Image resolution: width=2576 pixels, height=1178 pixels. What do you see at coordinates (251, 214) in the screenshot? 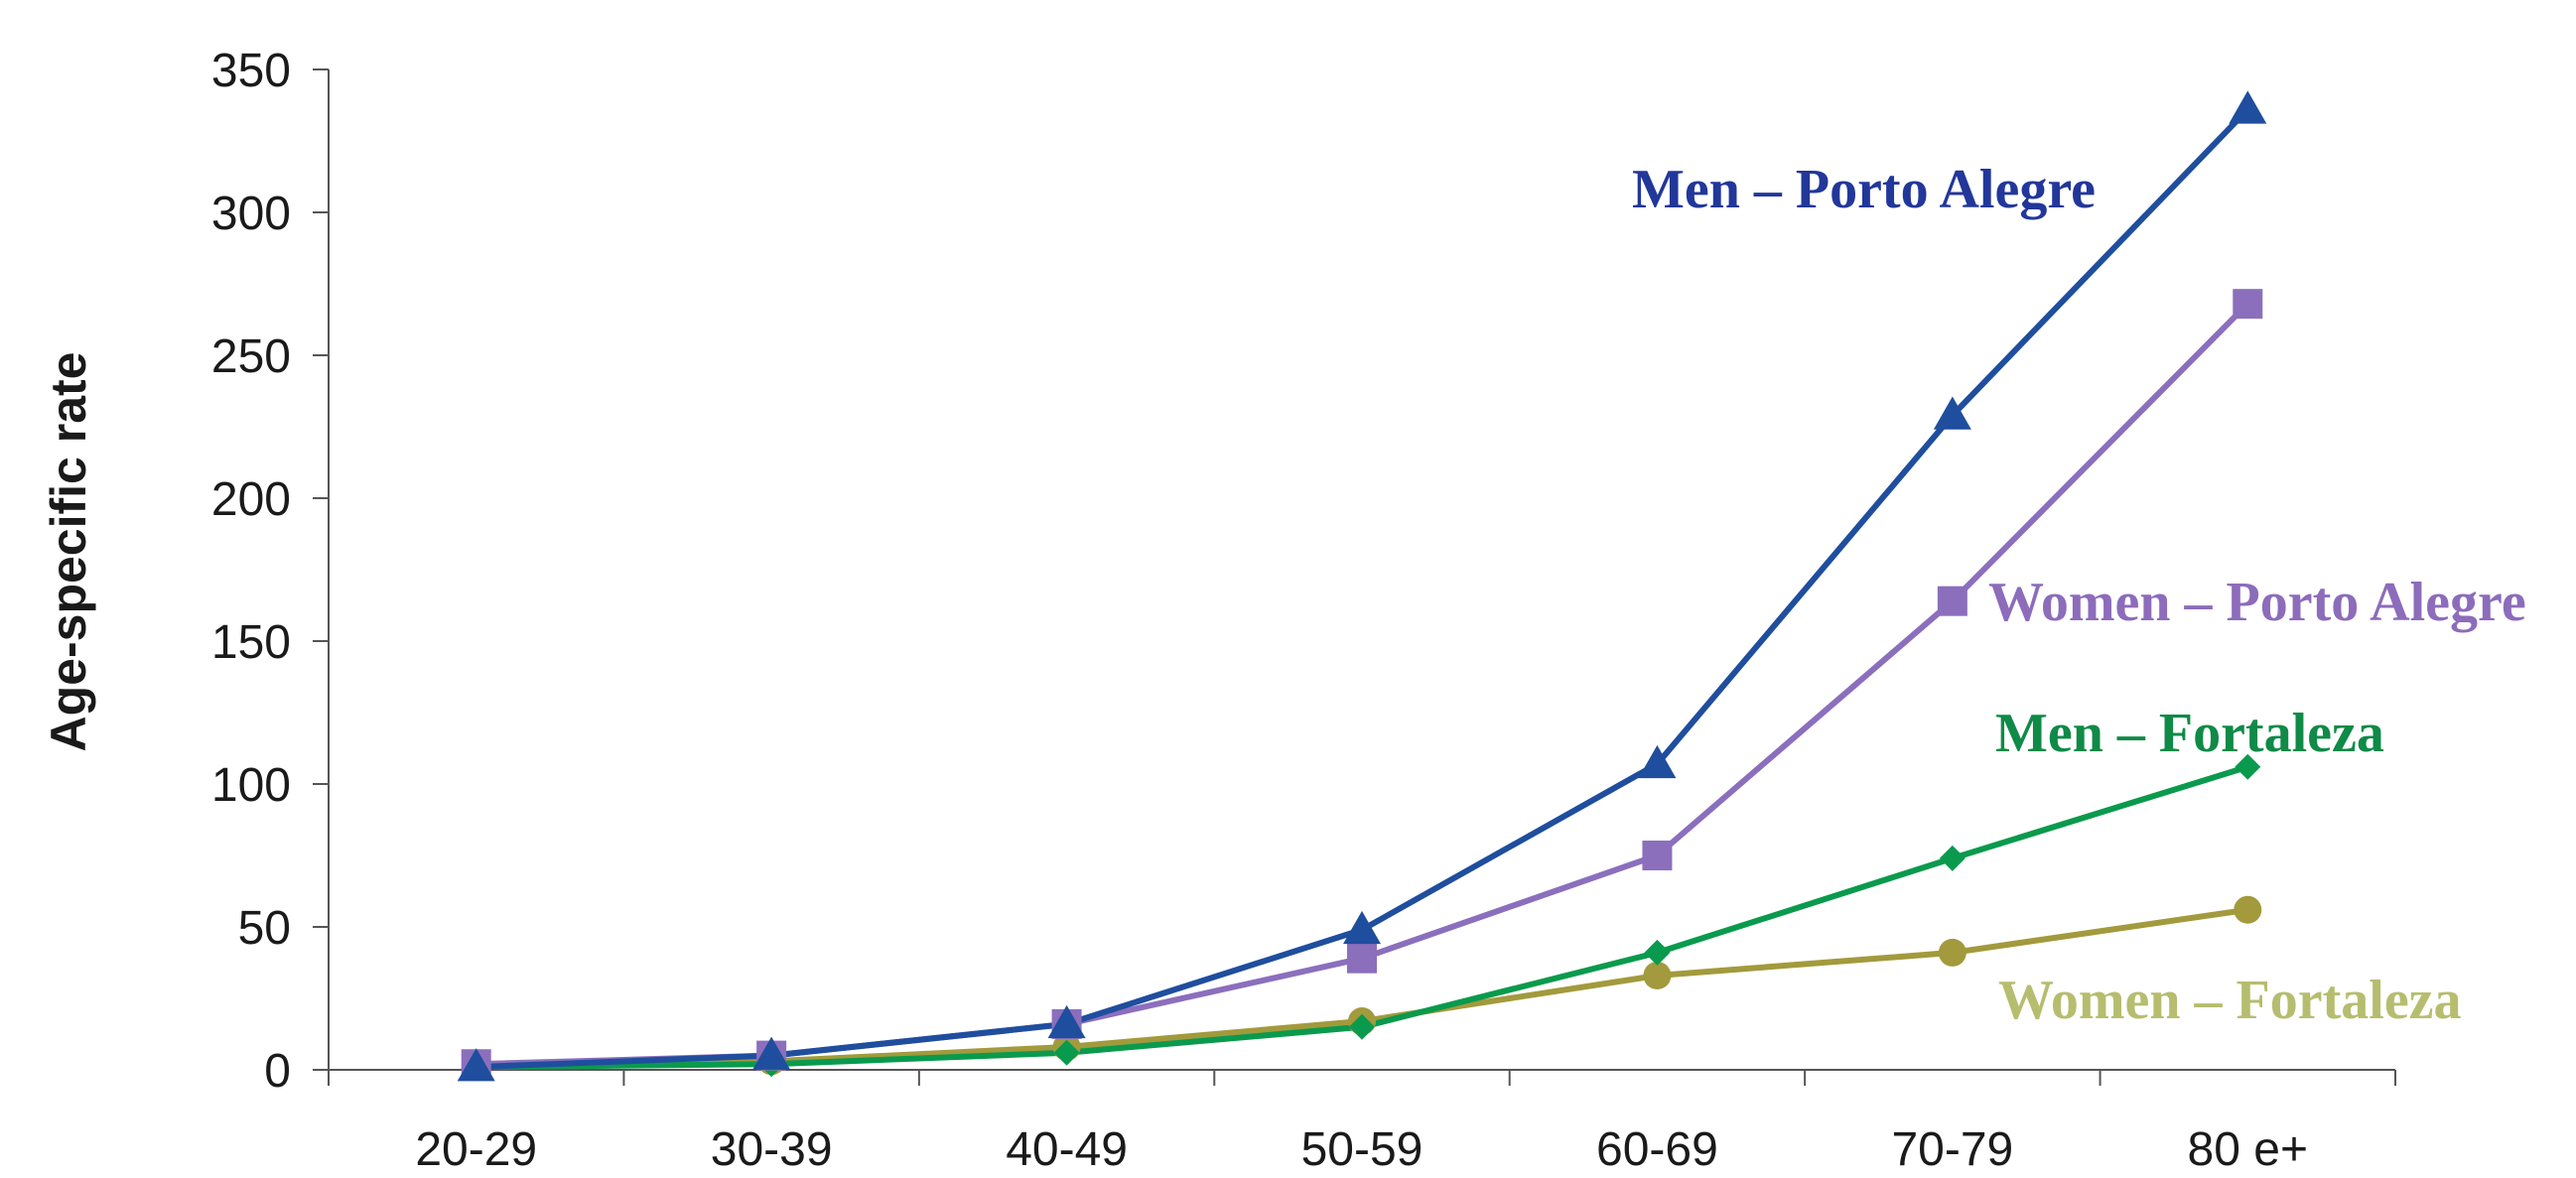
I see `y-tick-label: 300` at bounding box center [251, 214].